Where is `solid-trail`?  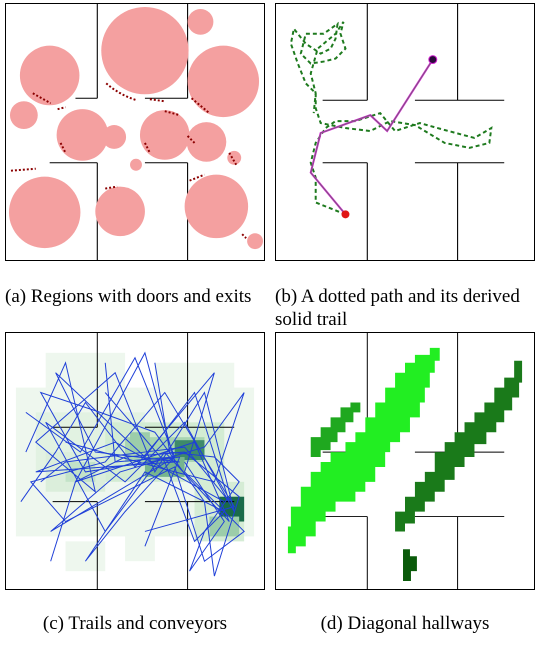 solid-trail is located at coordinates (371, 137).